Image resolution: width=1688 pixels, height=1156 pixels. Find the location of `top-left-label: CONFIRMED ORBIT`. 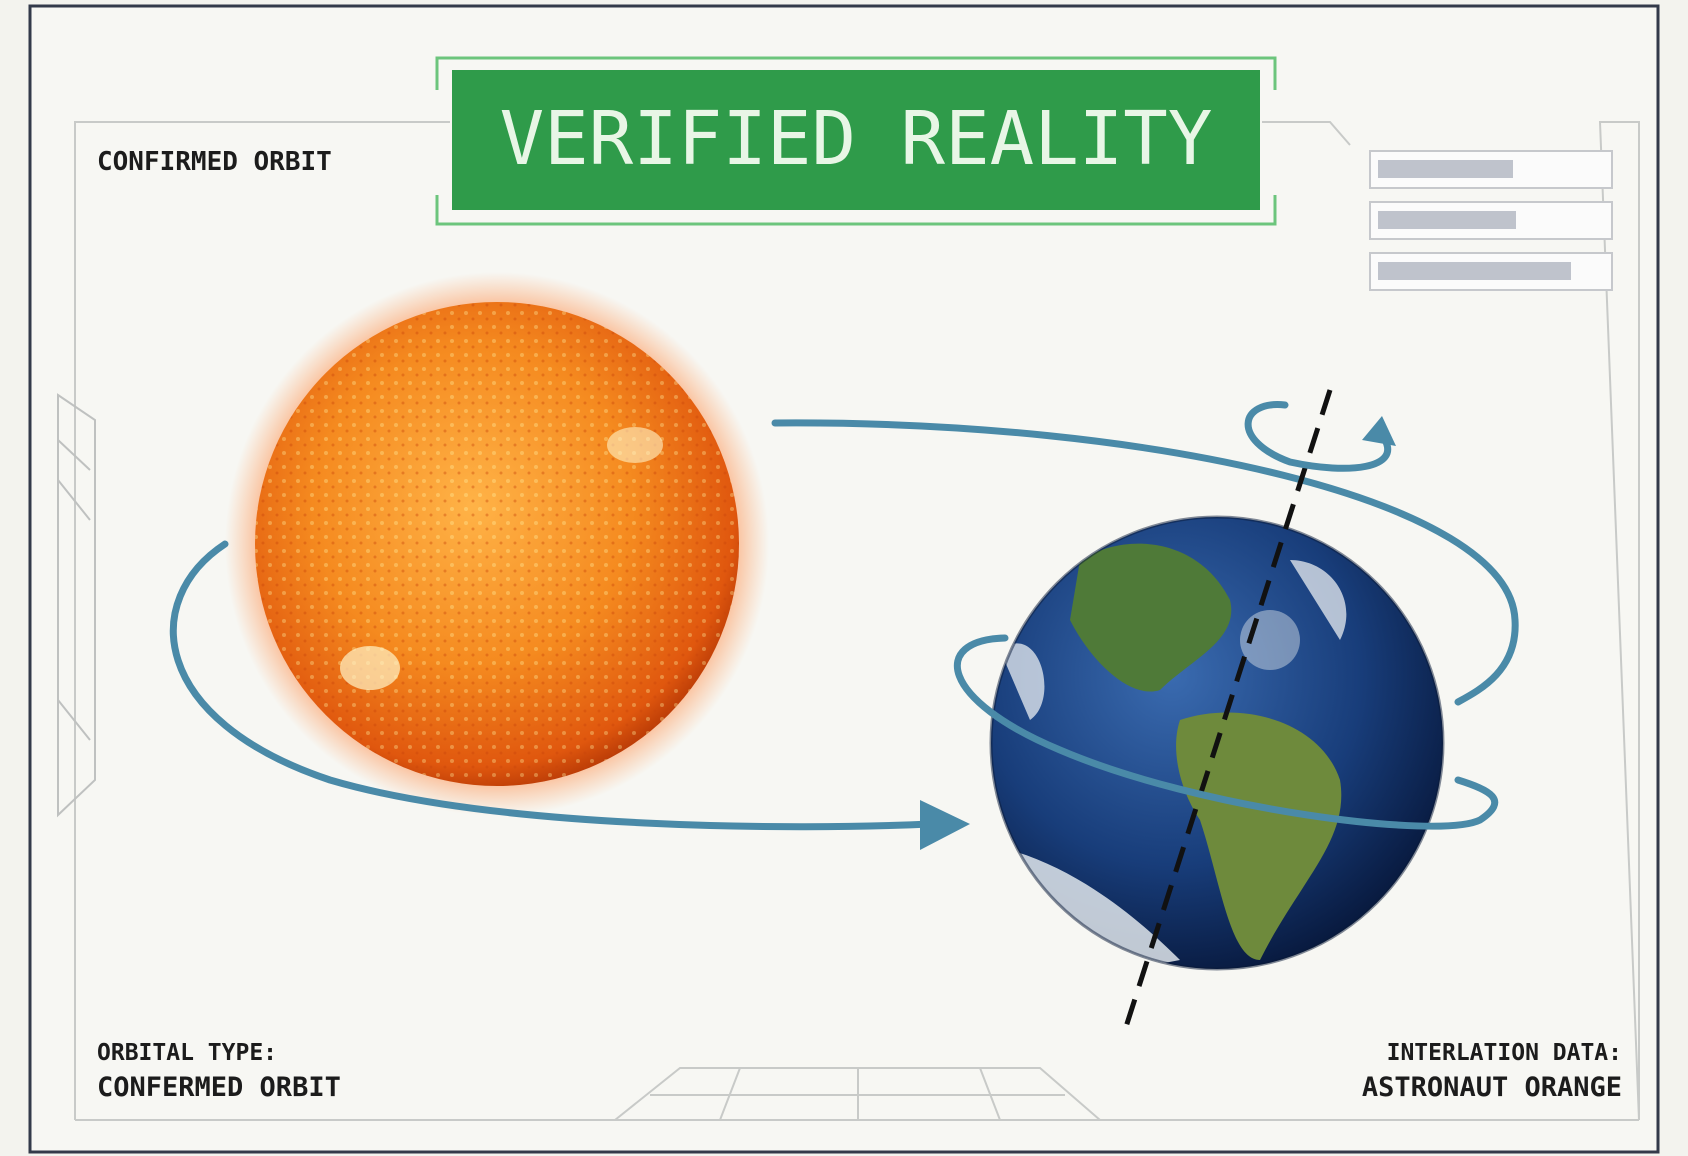

top-left-label: CONFIRMED ORBIT is located at coordinates (214, 162).